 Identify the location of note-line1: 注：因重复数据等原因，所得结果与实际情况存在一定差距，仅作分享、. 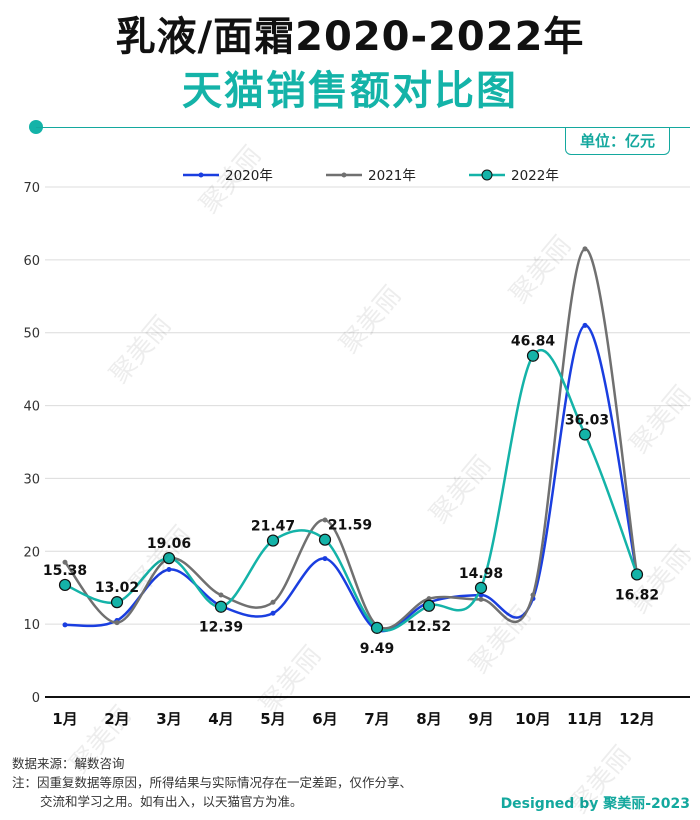
(212, 782).